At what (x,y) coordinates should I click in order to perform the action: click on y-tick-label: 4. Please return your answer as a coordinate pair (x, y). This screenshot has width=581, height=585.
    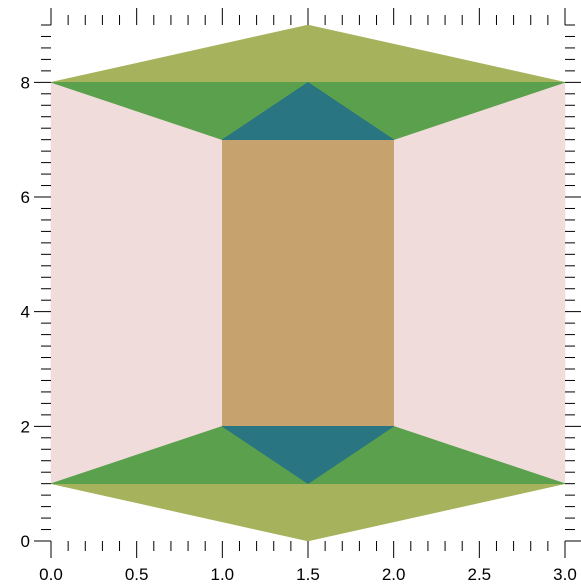
    Looking at the image, I should click on (25, 312).